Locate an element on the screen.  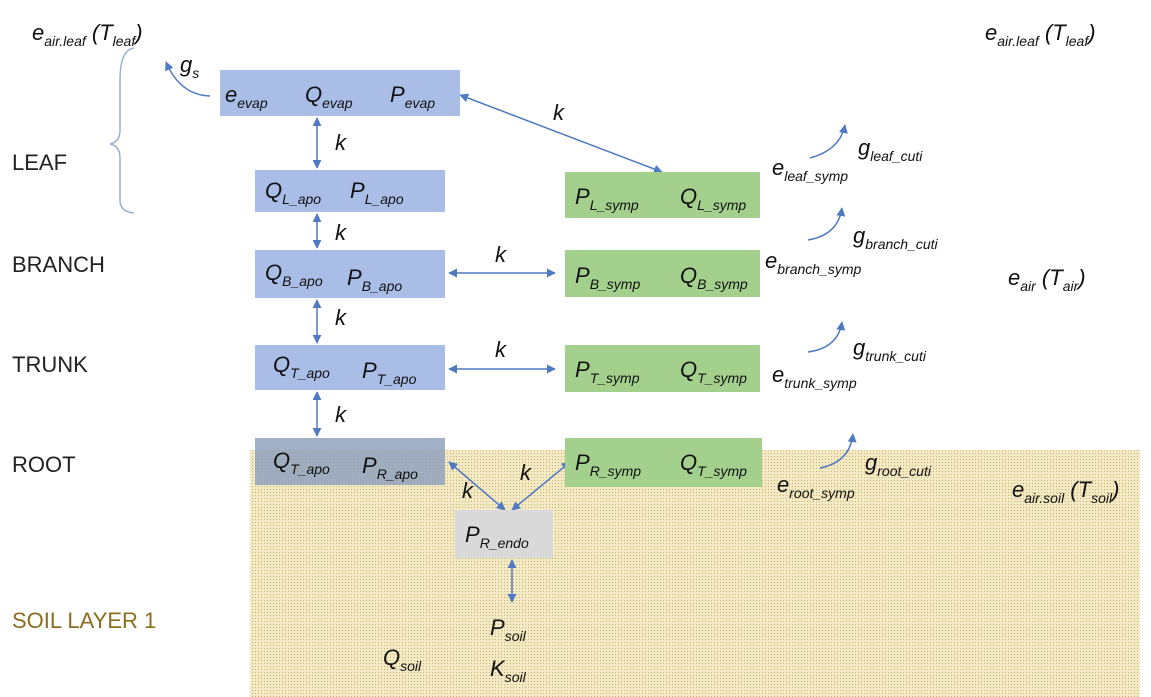
subscript: R_endo is located at coordinates (504, 543).